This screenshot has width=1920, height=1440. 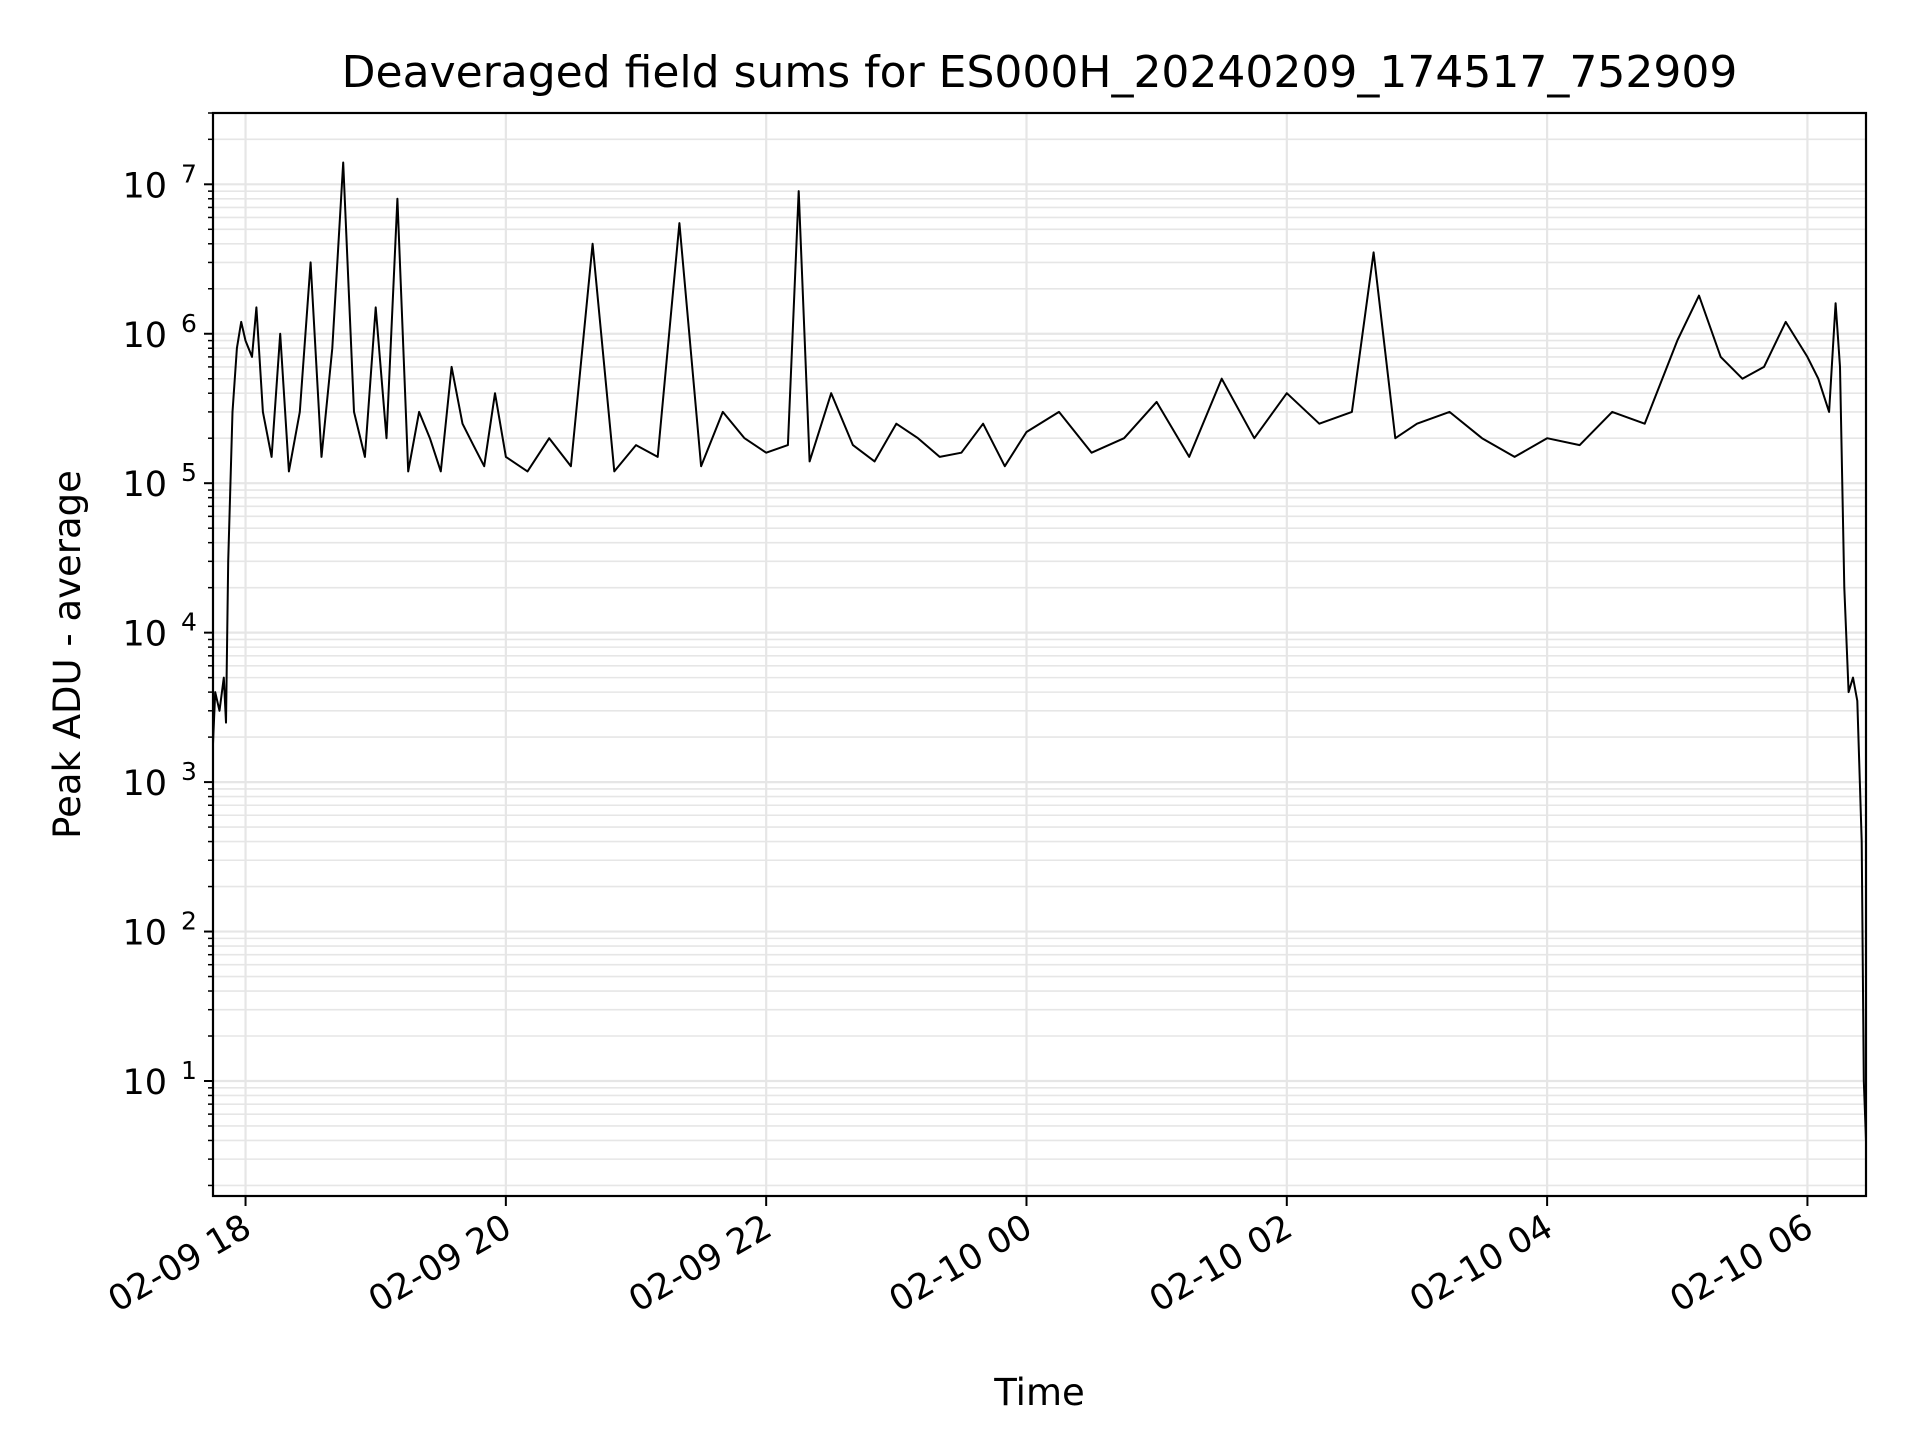 I want to click on y-tick-exponent: 7, so click(x=189, y=173).